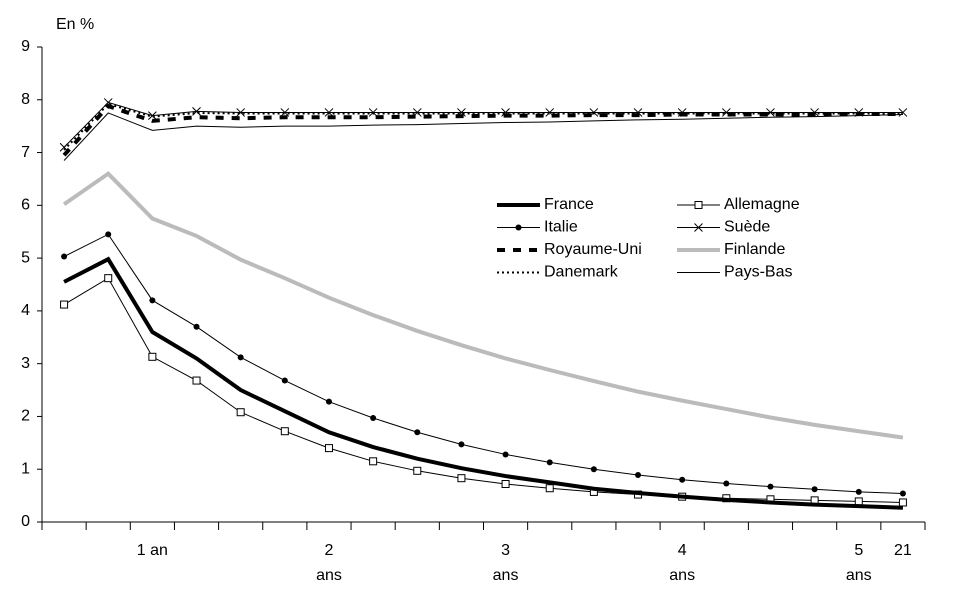 The width and height of the screenshot is (969, 603). I want to click on y-axis-label: En %, so click(75, 24).